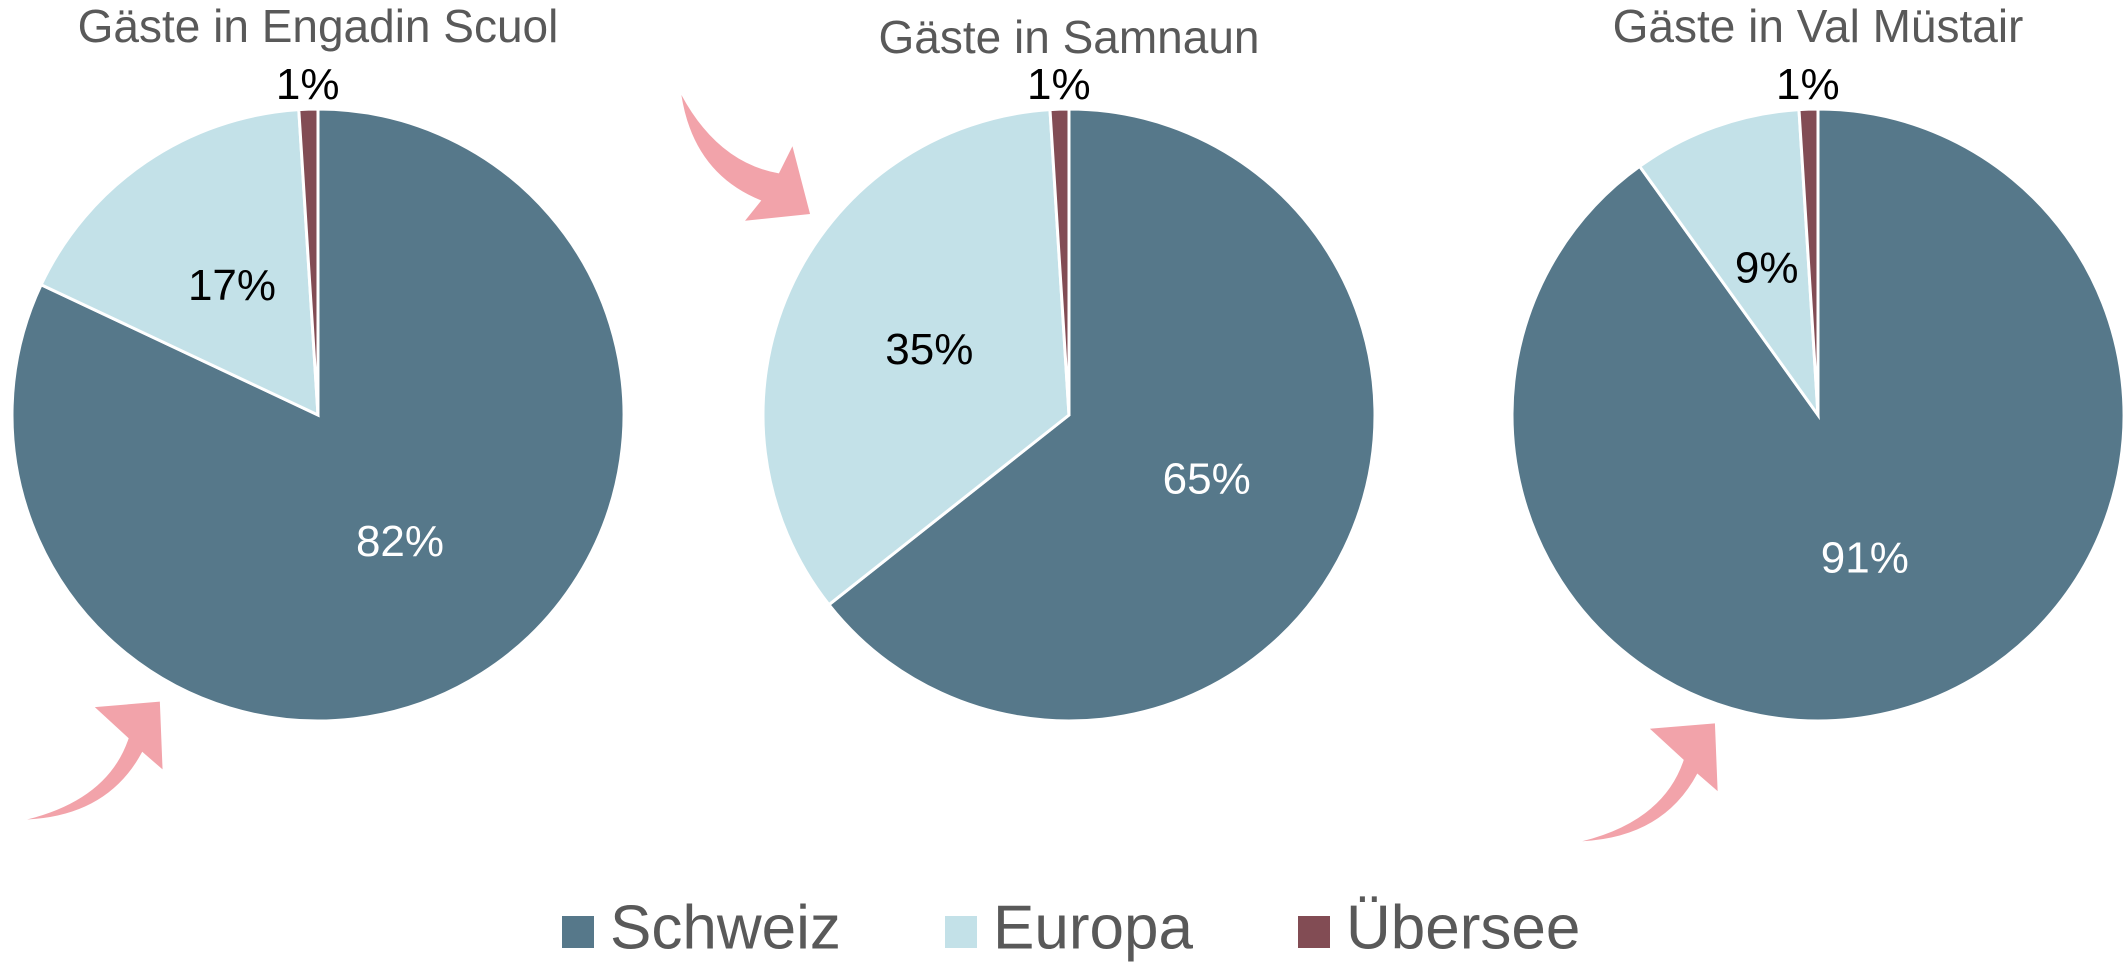  Describe the element at coordinates (1818, 26) in the screenshot. I see `chart-title: Gäste in Val Müstair` at that location.